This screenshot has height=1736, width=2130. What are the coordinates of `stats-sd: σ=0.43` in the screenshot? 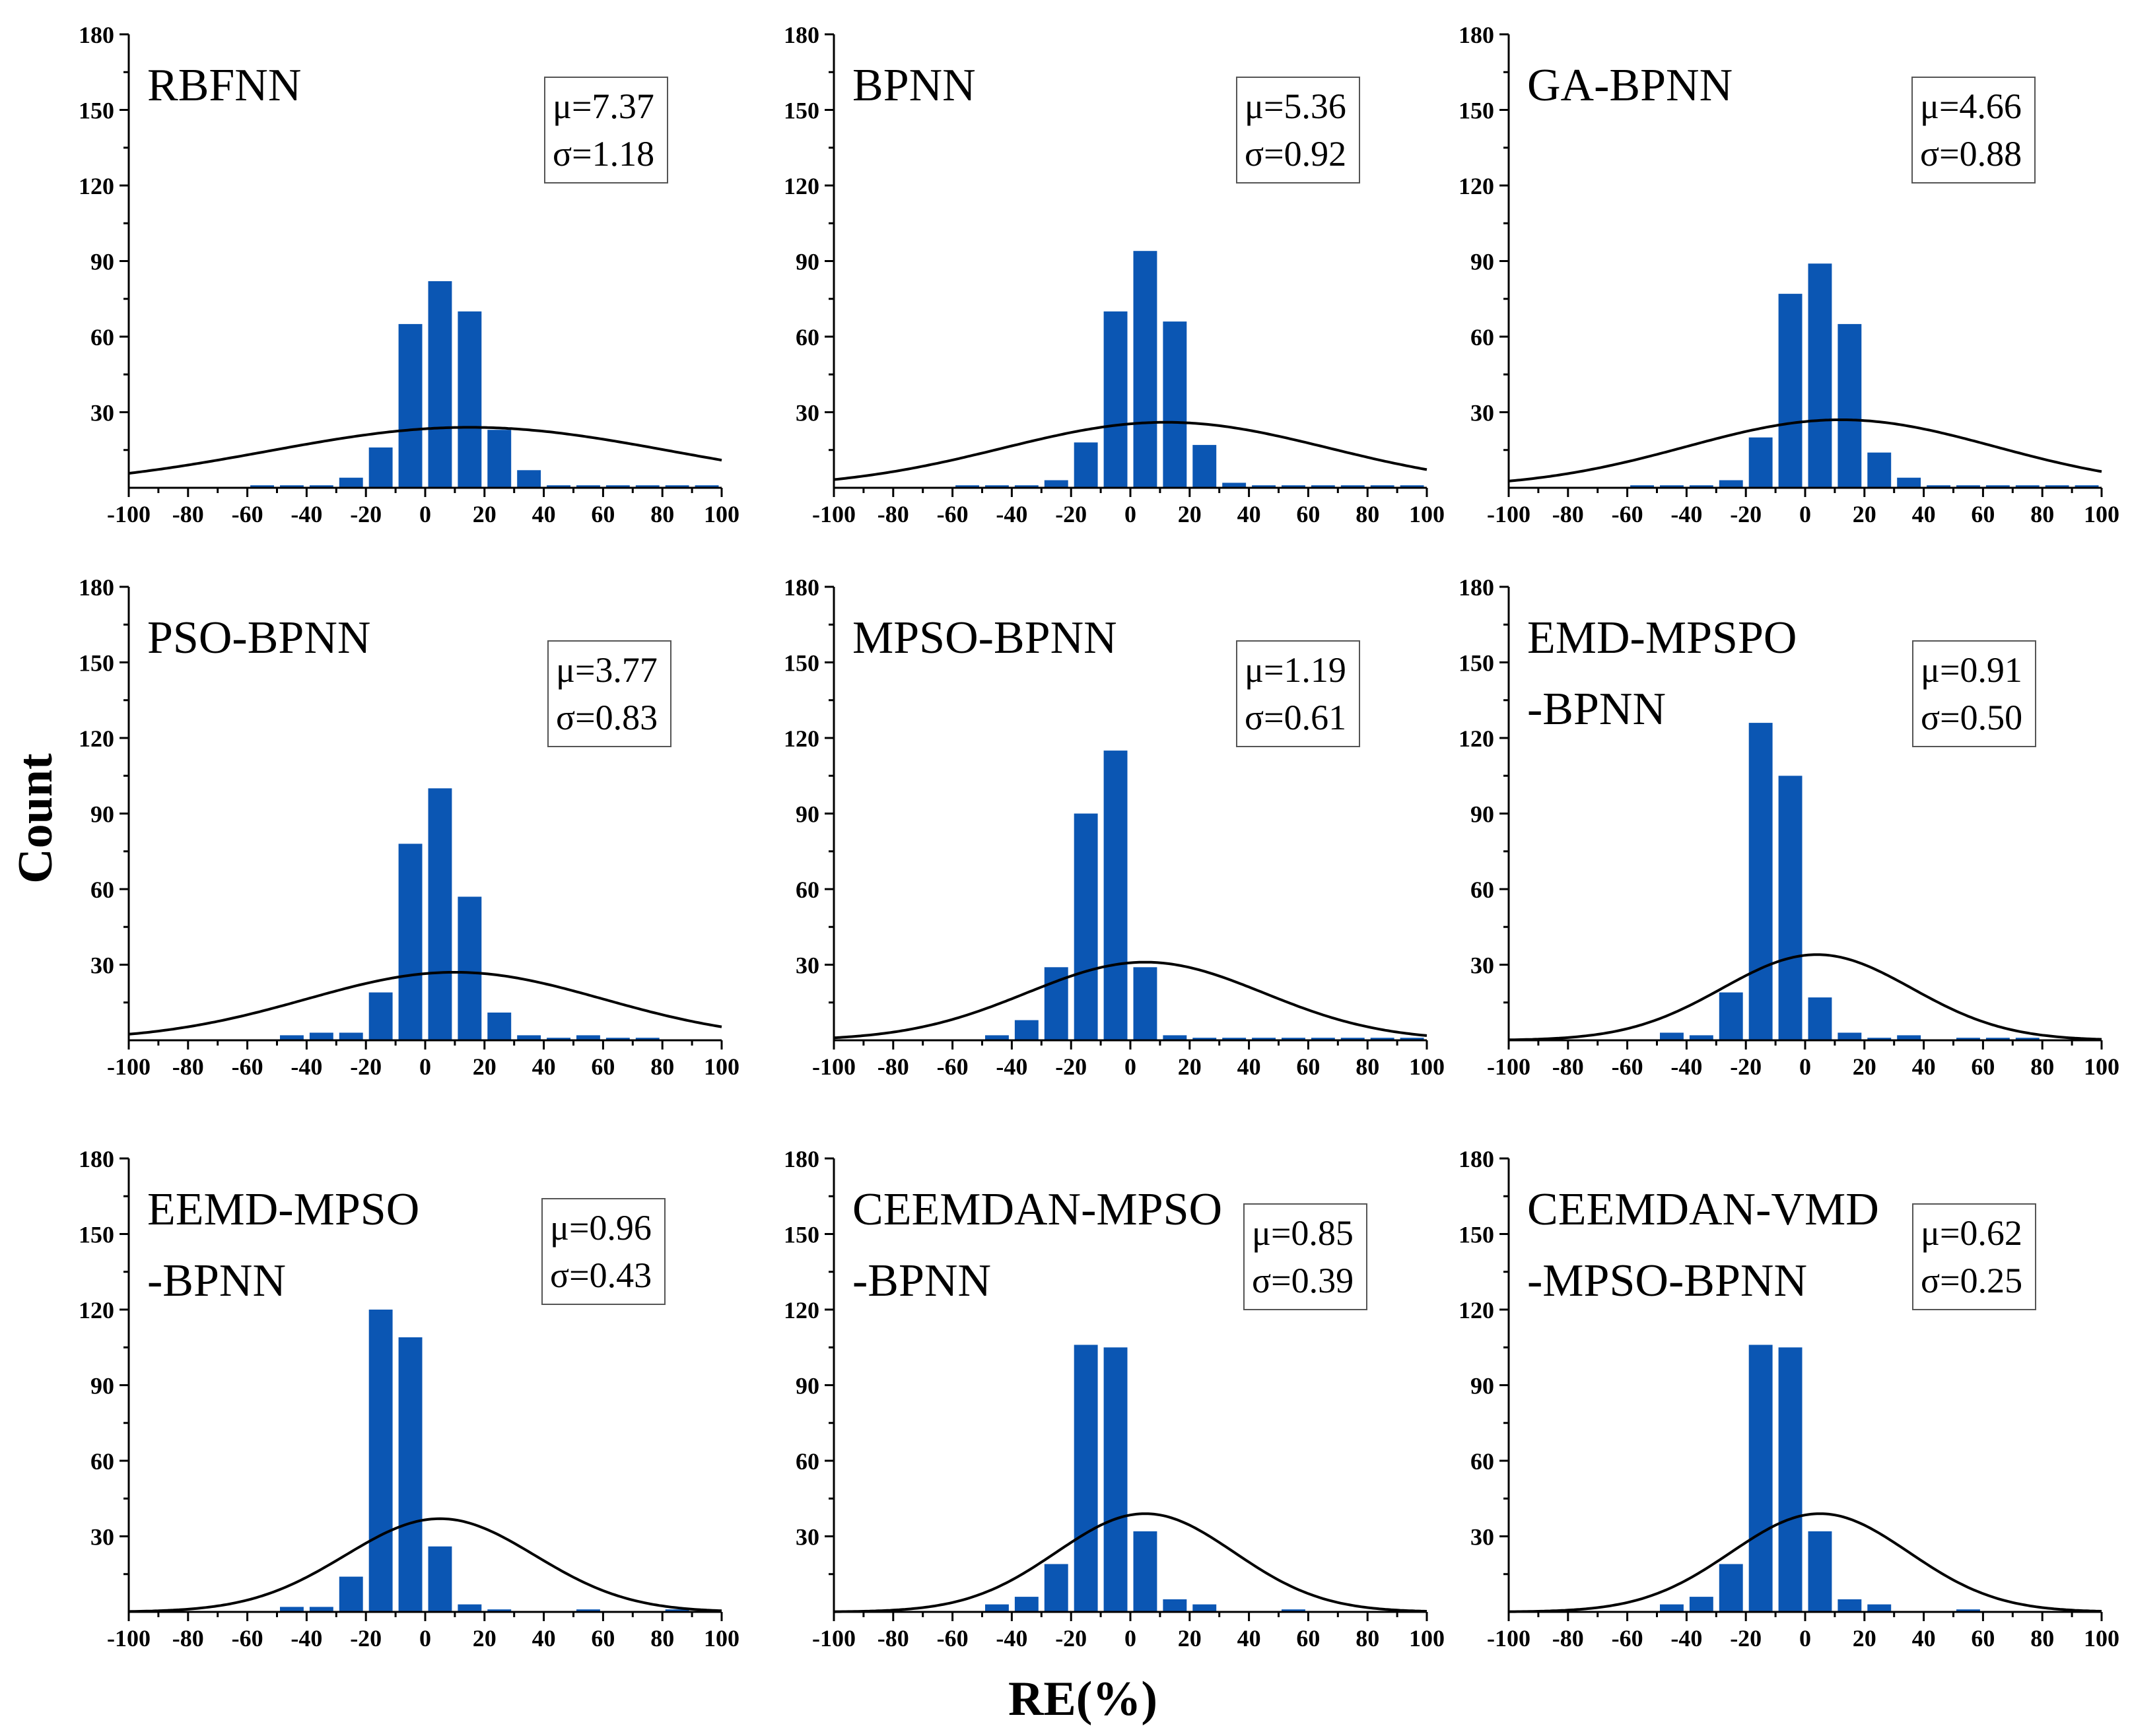 It's located at (601, 1275).